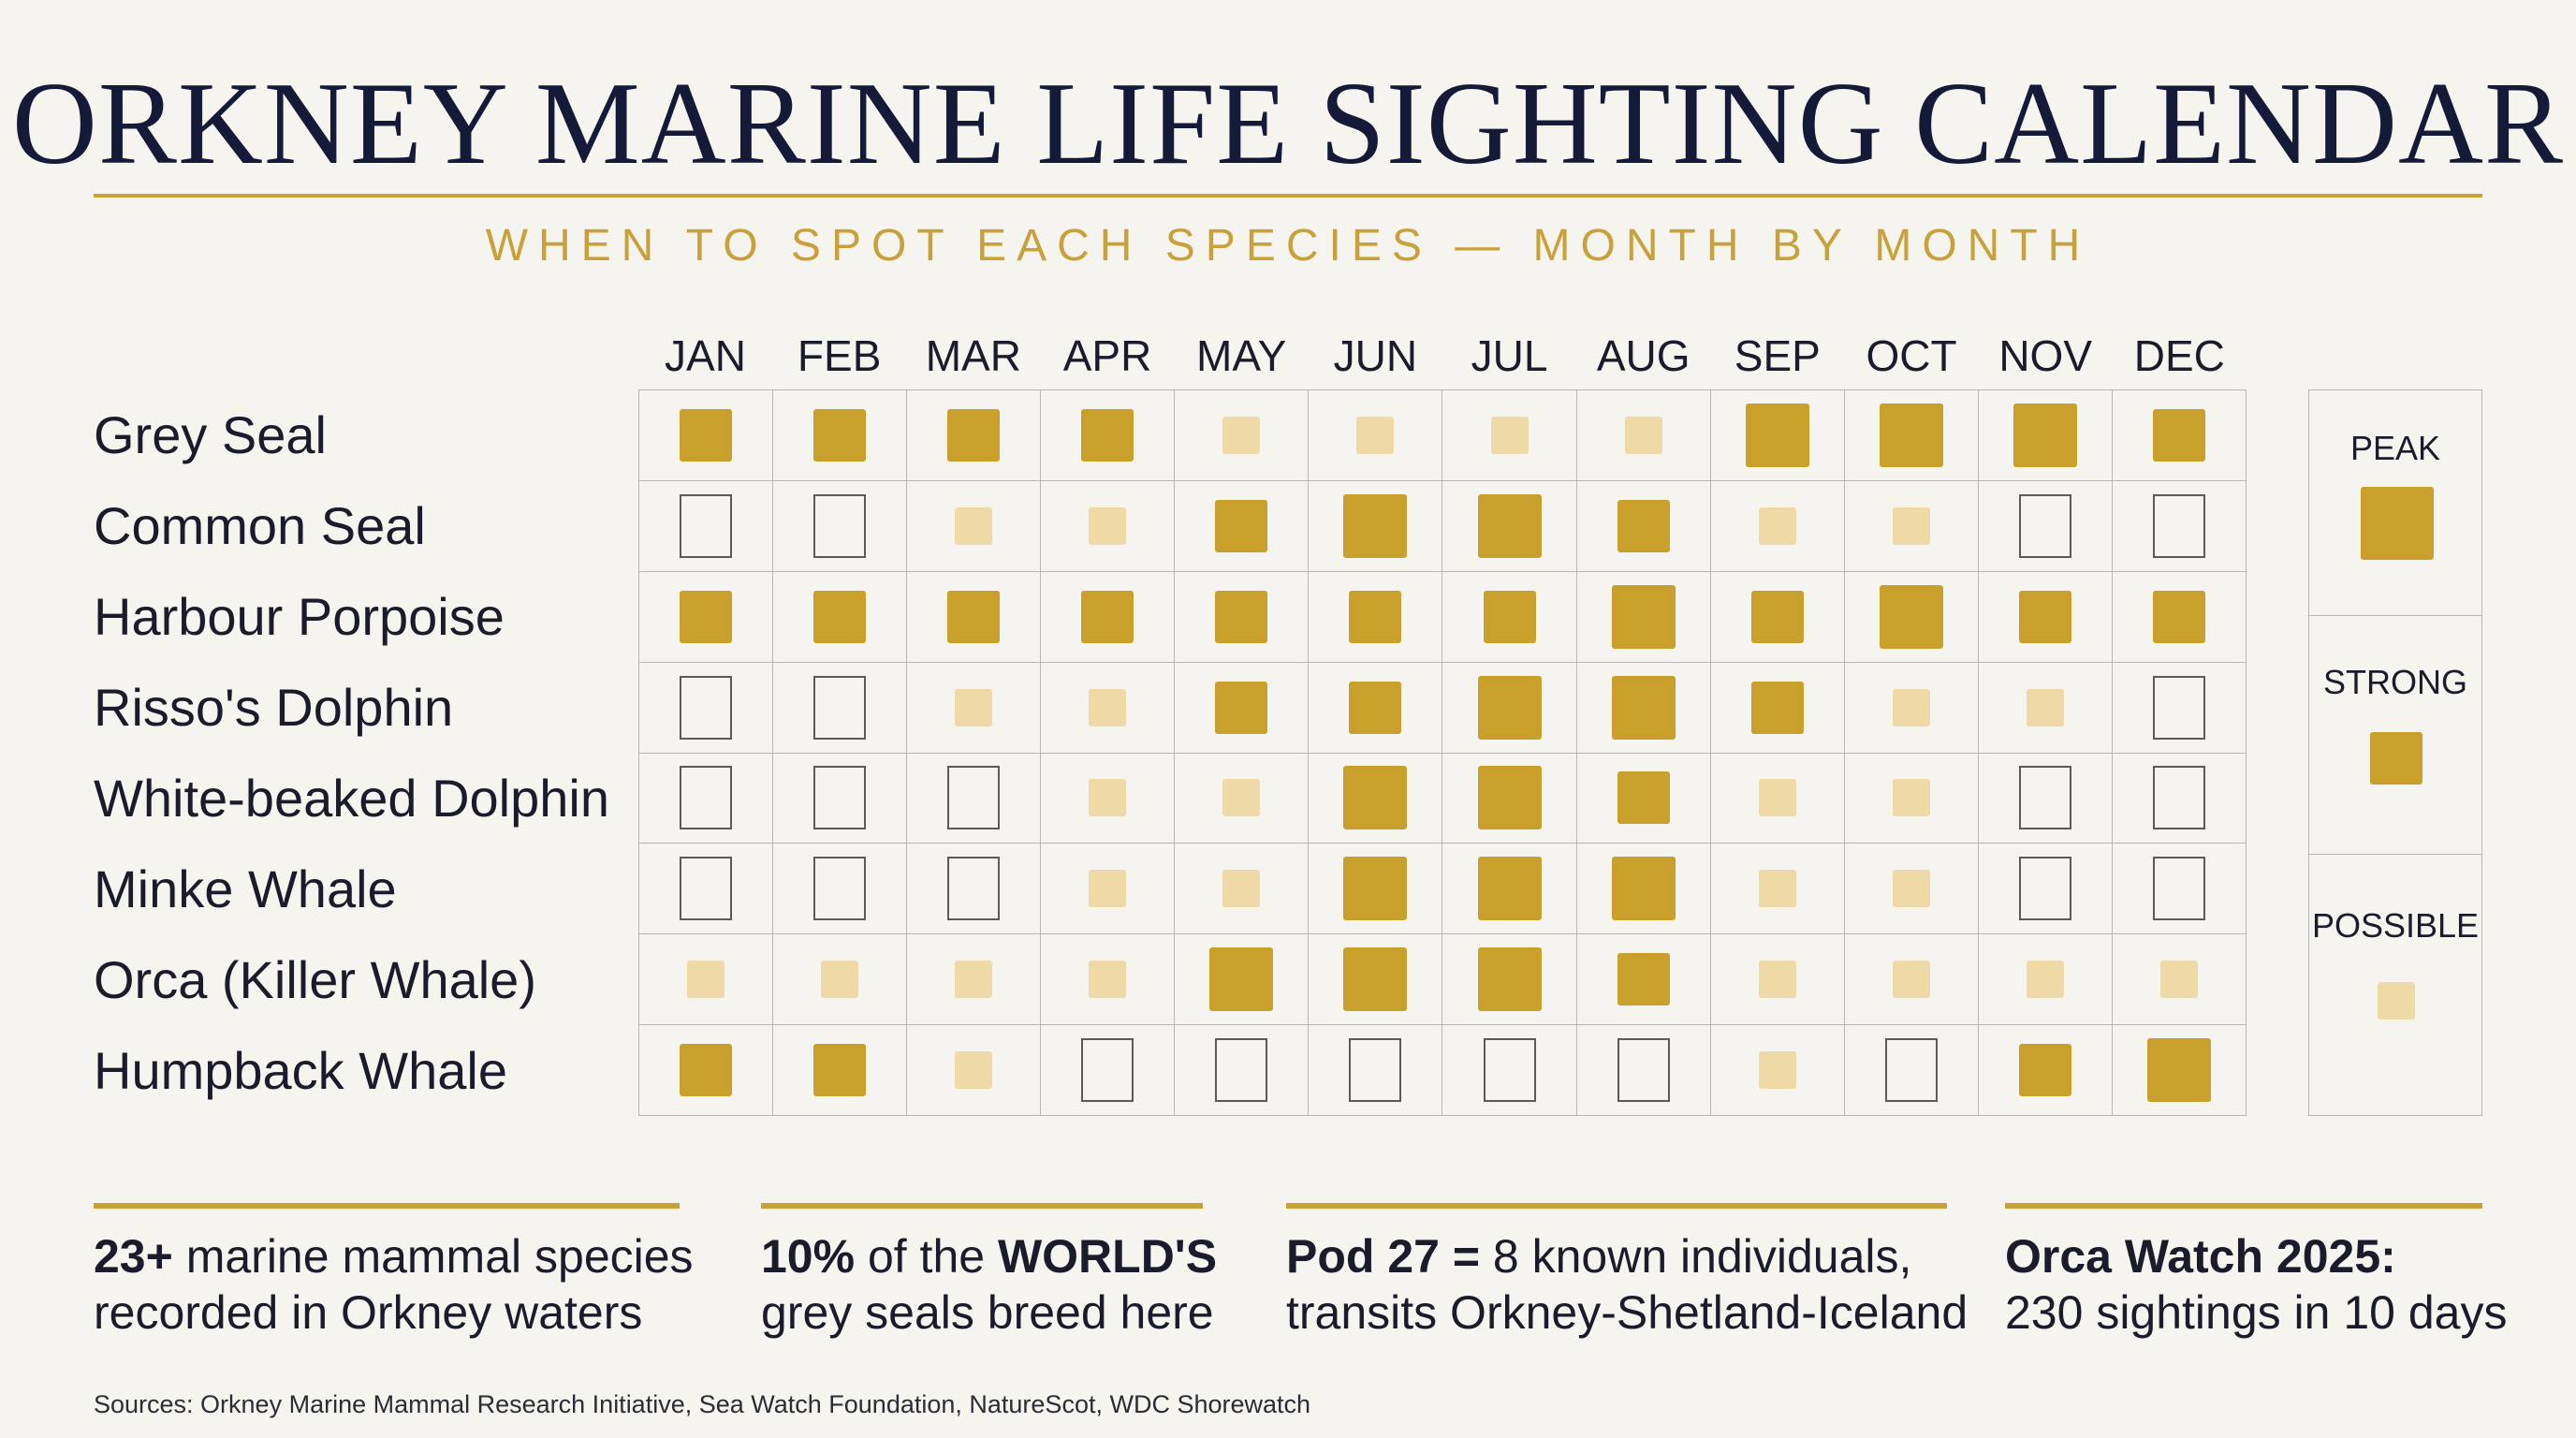 The height and width of the screenshot is (1438, 2576). Describe the element at coordinates (839, 355) in the screenshot. I see `month-header-feb: FEB` at that location.